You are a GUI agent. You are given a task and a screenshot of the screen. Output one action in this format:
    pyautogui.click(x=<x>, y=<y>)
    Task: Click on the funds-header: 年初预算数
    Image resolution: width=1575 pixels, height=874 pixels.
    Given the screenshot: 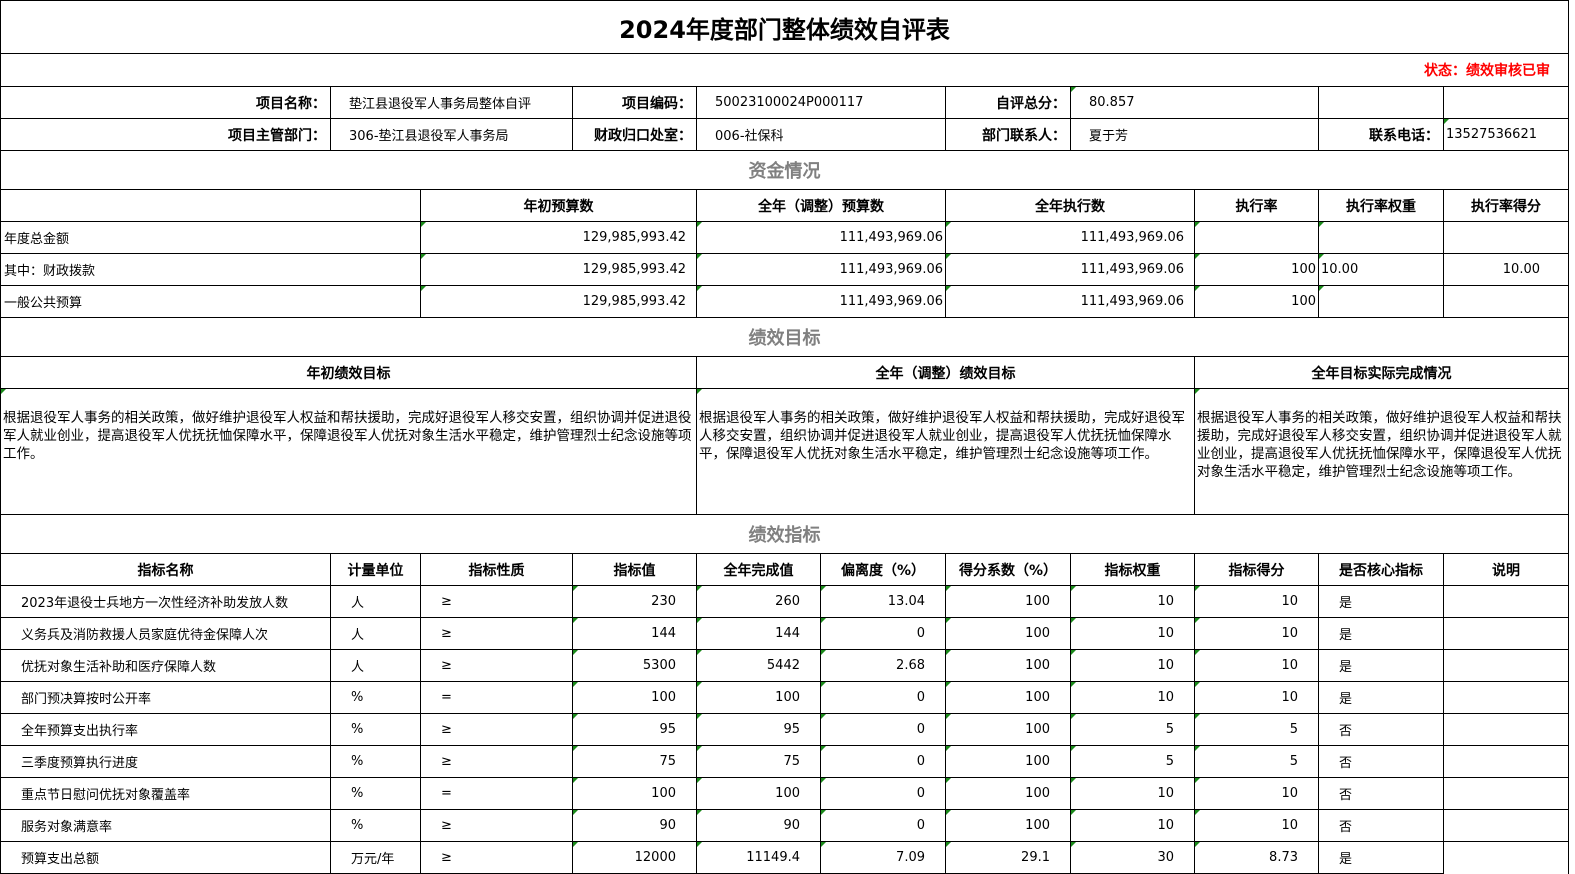 What is the action you would take?
    pyautogui.click(x=558, y=205)
    